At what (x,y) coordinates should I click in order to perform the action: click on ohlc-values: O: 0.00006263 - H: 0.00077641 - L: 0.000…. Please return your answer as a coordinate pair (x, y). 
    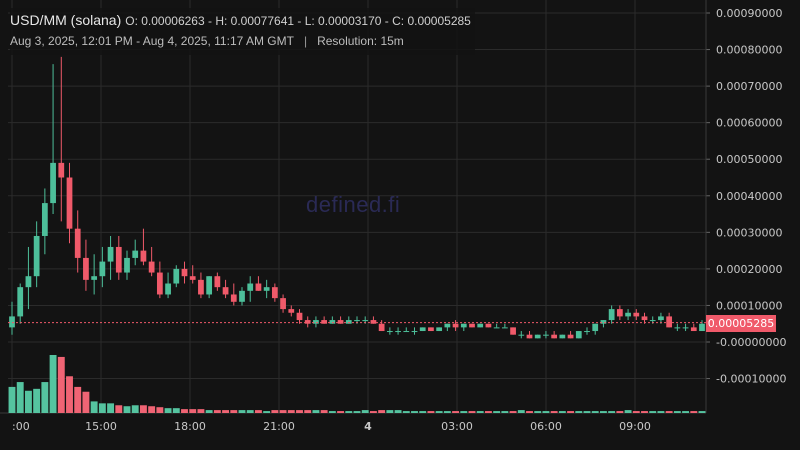
    Looking at the image, I should click on (298, 21).